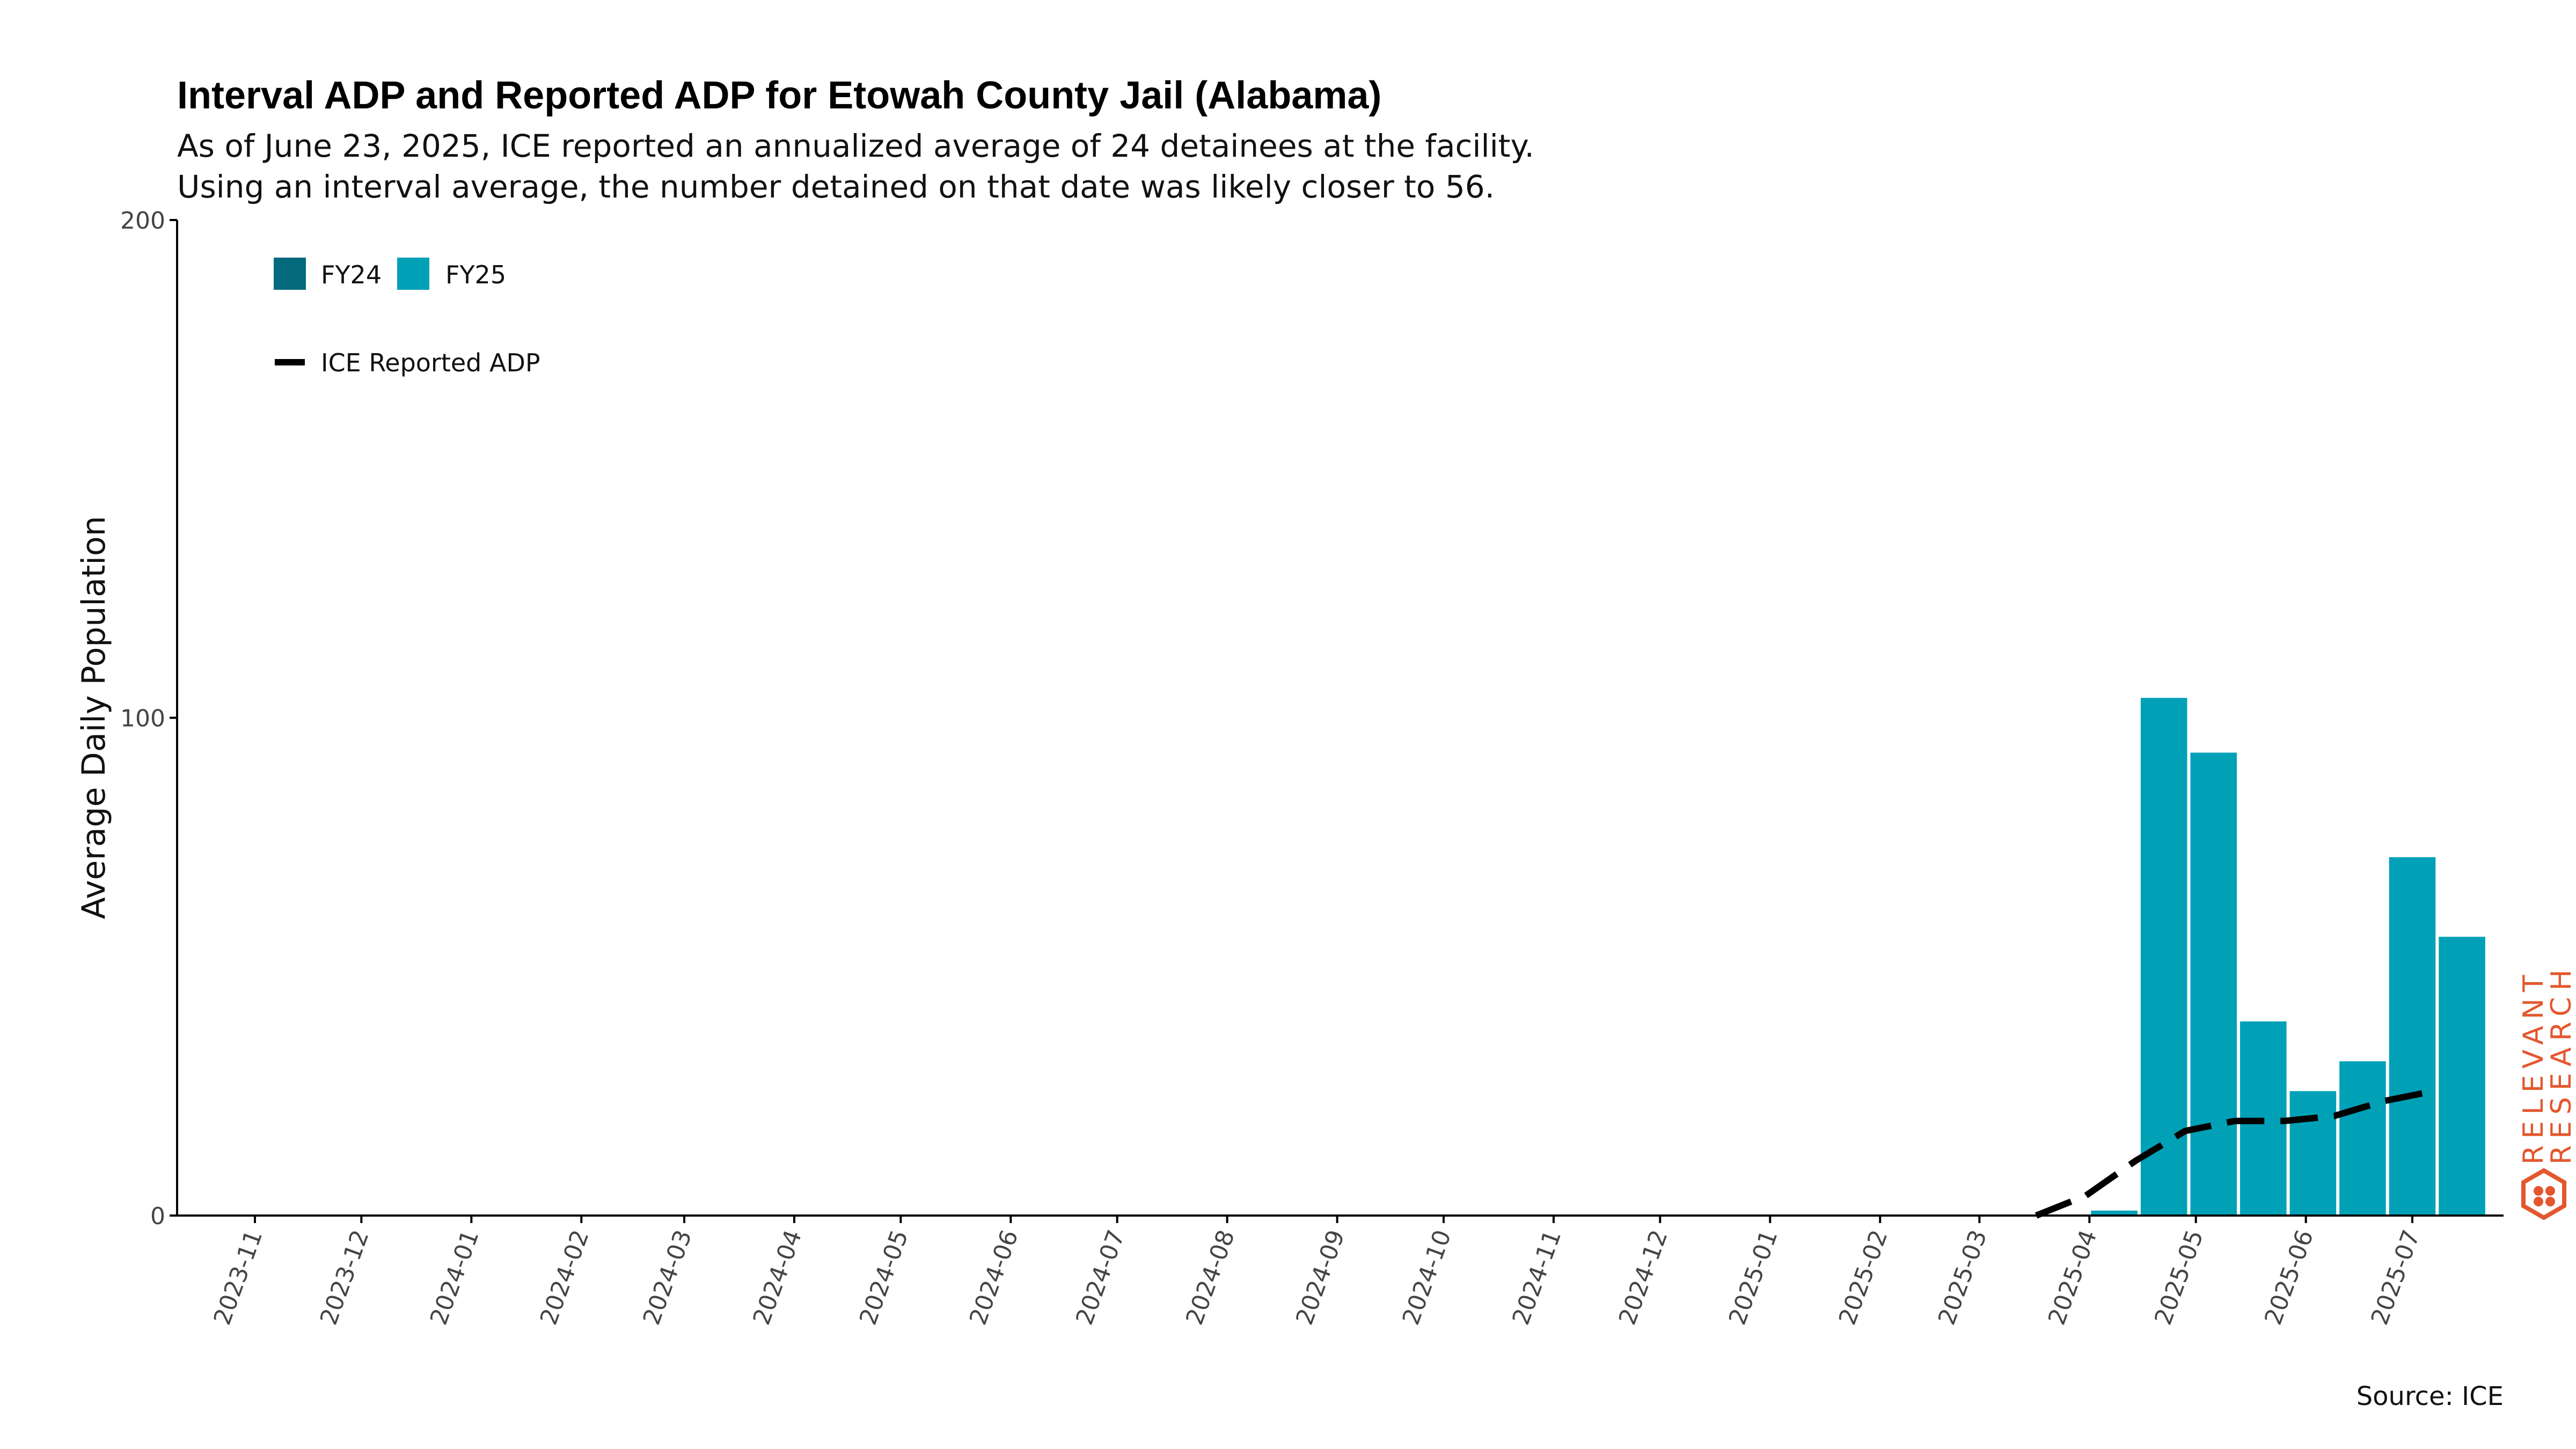 Image resolution: width=2576 pixels, height=1449 pixels. I want to click on legend-label-ice-reported-adp: ICE Reported ADP, so click(430, 362).